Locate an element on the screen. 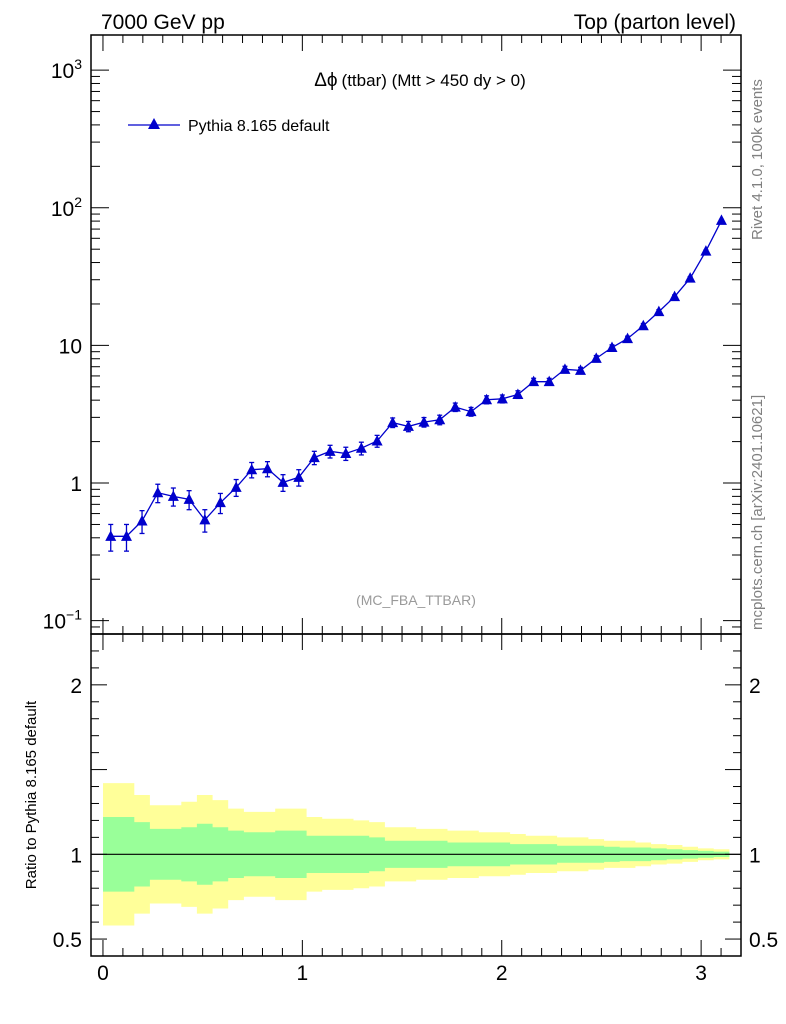 This screenshot has height=1024, width=786. y-tick-label: 10² is located at coordinates (66, 207).